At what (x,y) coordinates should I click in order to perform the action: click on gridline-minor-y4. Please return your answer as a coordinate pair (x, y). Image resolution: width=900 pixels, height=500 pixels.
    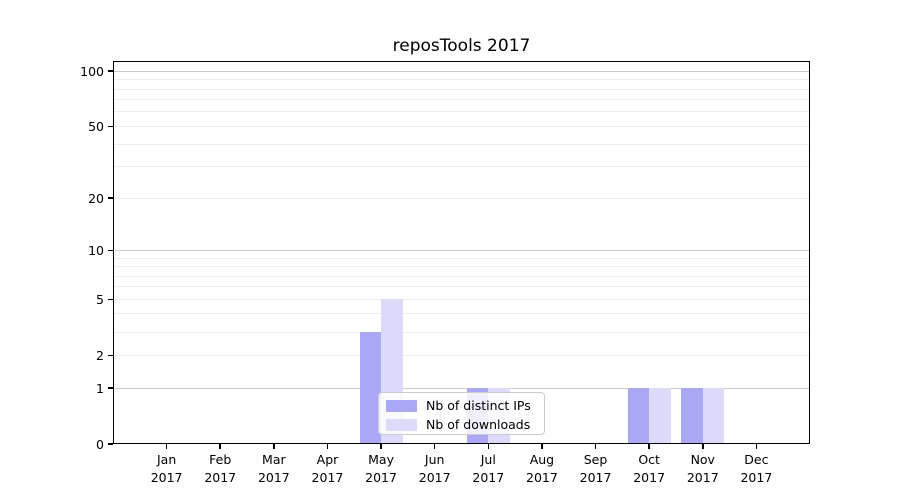
    Looking at the image, I should click on (461, 314).